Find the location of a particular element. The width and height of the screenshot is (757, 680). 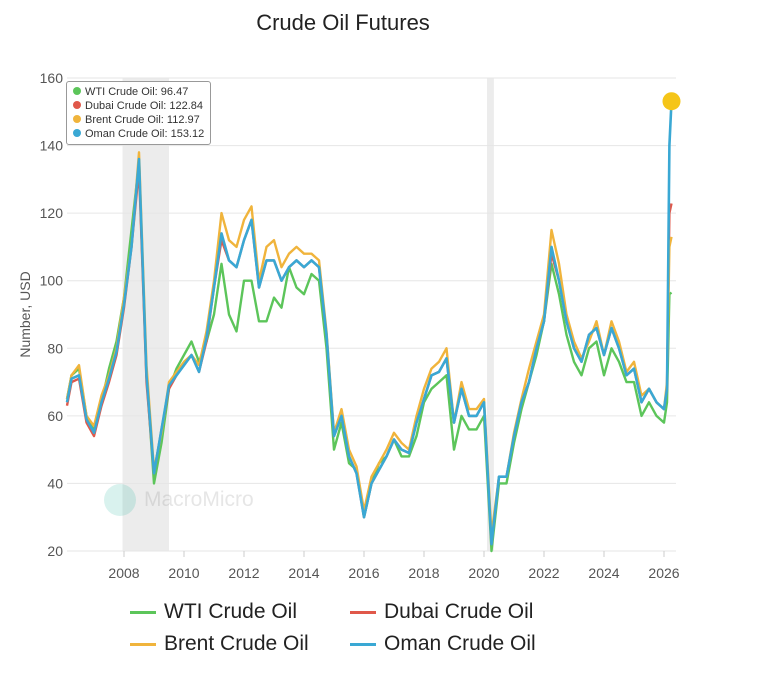

y-tick-label: 120 is located at coordinates (52, 213).